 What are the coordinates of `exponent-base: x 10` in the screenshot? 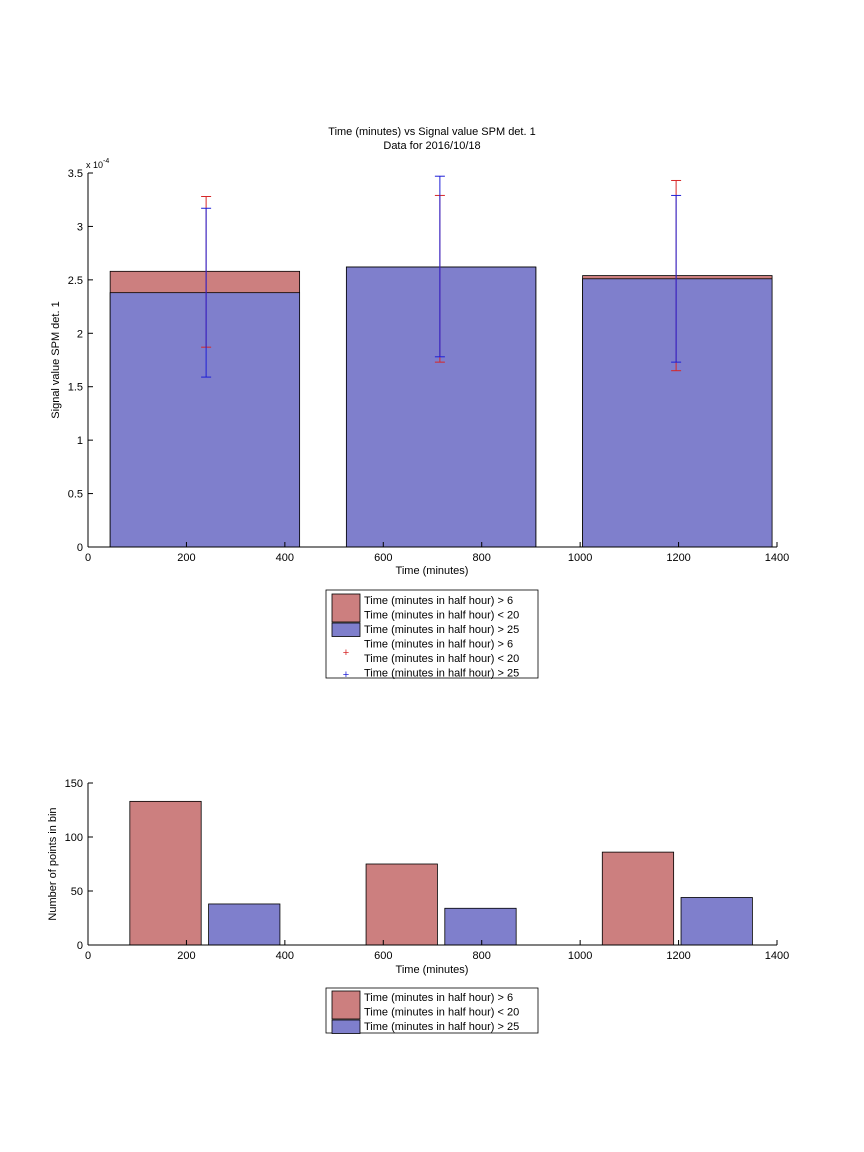 It's located at (94, 165).